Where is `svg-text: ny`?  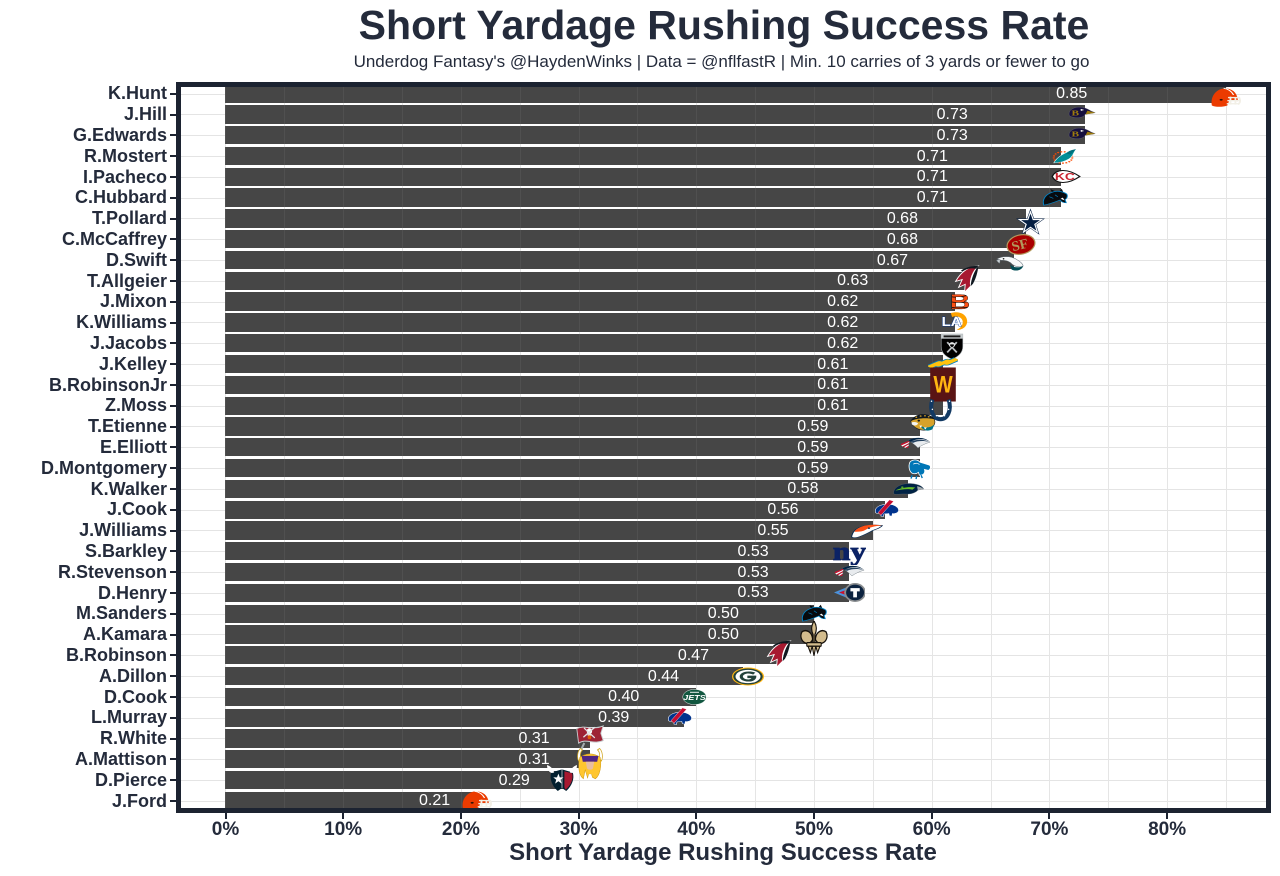 svg-text: ny is located at coordinates (849, 551).